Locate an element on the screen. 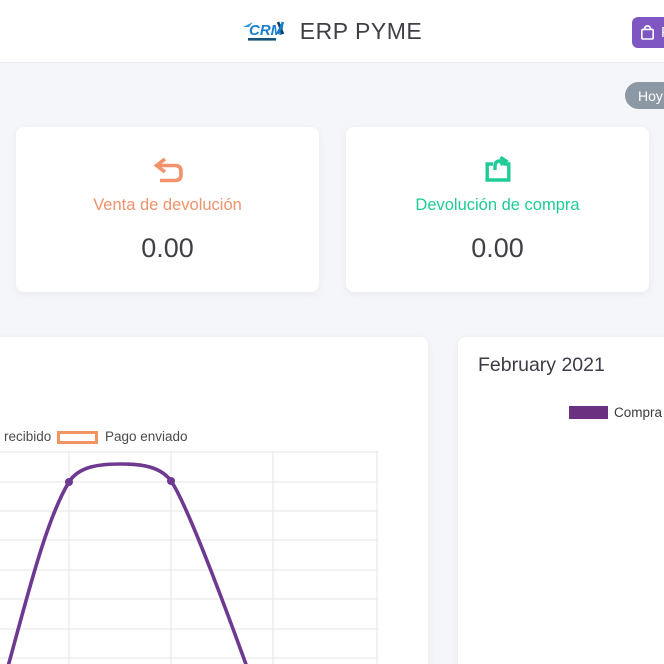 The image size is (664, 664). card-venta-devolucion: Venta de devolución 0.00 is located at coordinates (167, 209).